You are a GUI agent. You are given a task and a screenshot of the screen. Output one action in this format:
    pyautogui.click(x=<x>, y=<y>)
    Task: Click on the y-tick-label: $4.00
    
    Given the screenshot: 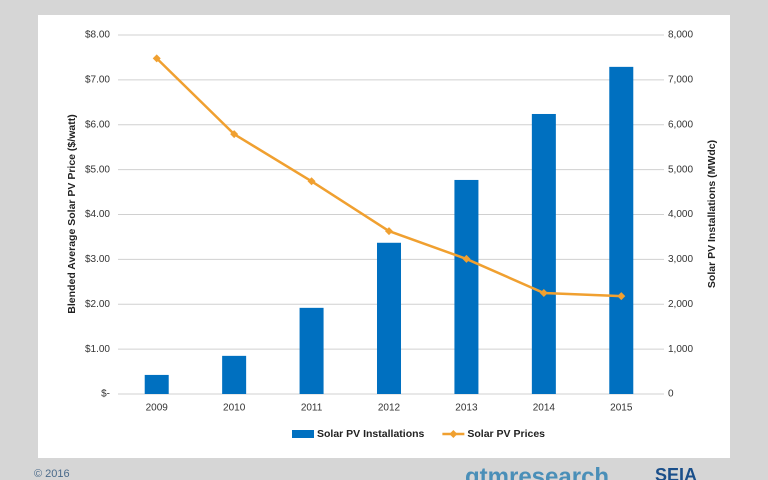 What is the action you would take?
    pyautogui.click(x=97, y=214)
    